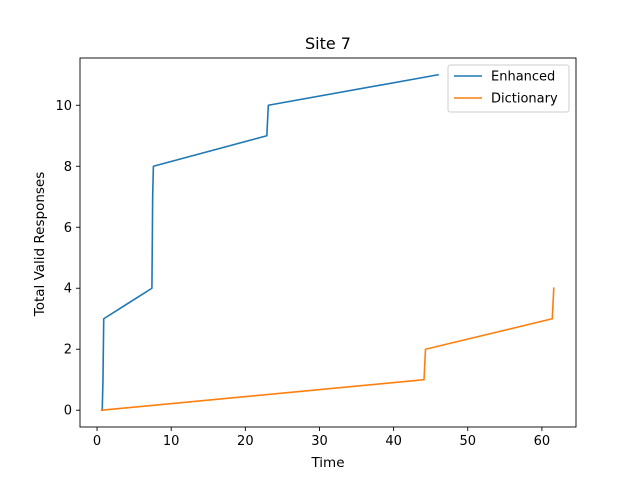 The image size is (640, 480). What do you see at coordinates (245, 441) in the screenshot?
I see `x-tick-label: 20` at bounding box center [245, 441].